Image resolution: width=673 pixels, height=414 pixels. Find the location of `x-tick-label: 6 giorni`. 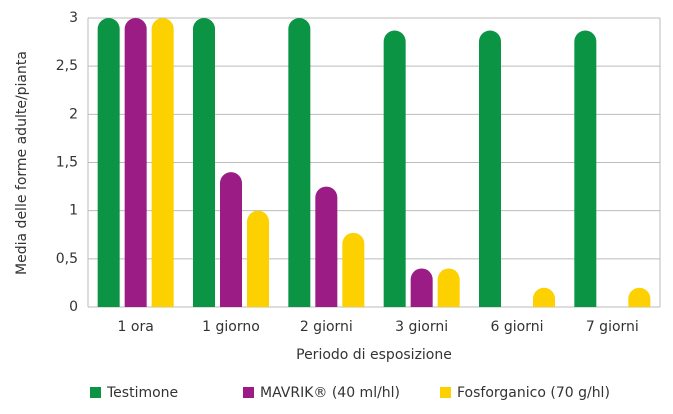

x-tick-label: 6 giorni is located at coordinates (517, 327).